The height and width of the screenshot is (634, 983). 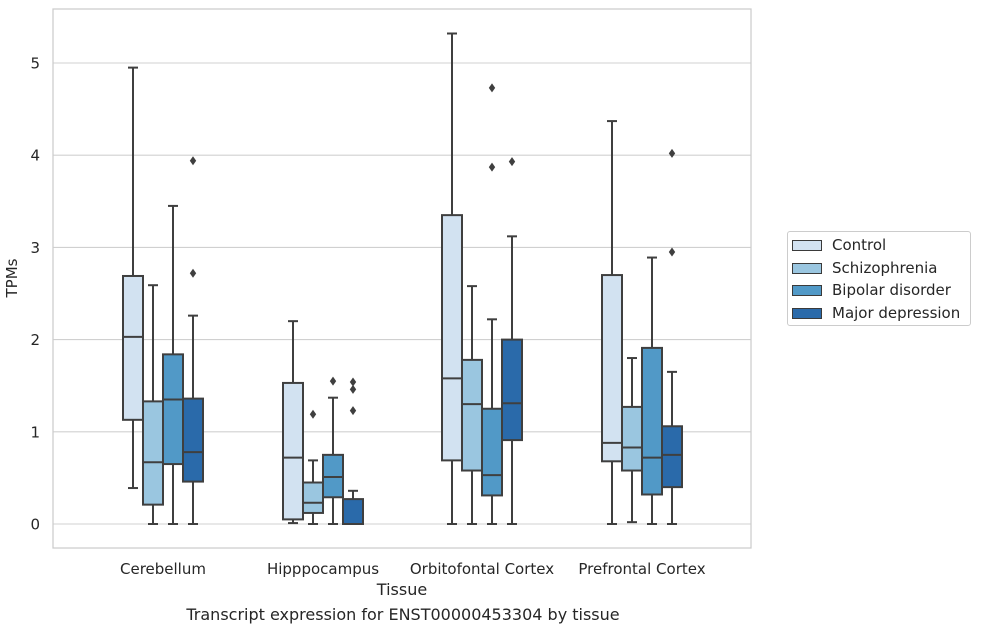 What do you see at coordinates (35, 156) in the screenshot?
I see `y-tick-label: 4` at bounding box center [35, 156].